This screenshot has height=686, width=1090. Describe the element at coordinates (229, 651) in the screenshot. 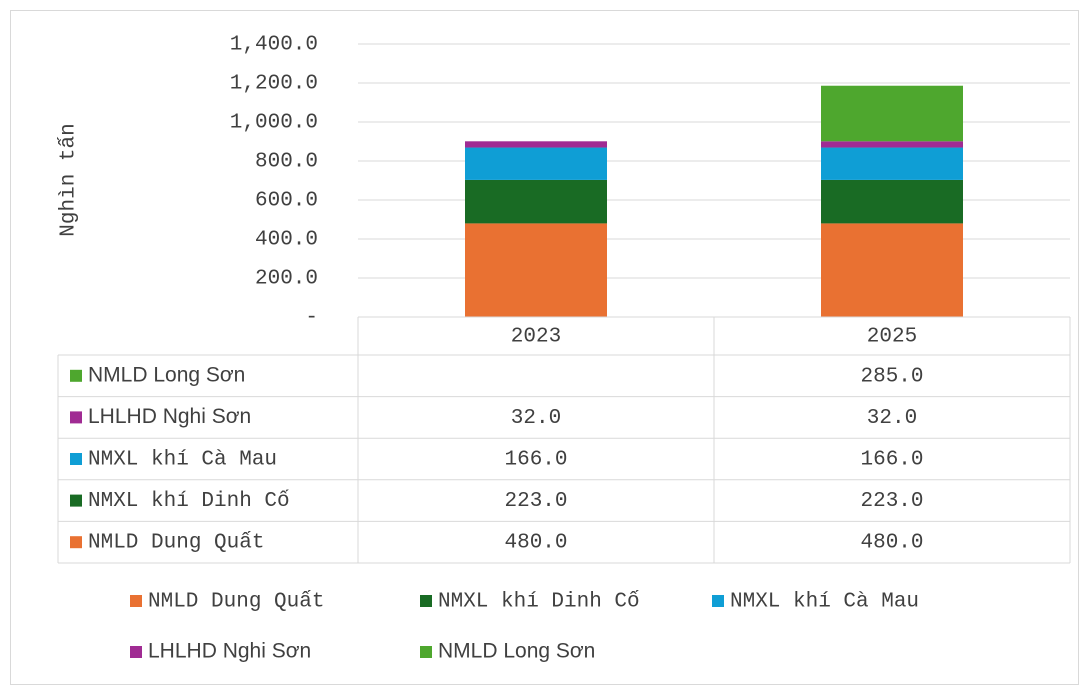

I see `legend-label: LHLHD Nghi Sơn` at that location.